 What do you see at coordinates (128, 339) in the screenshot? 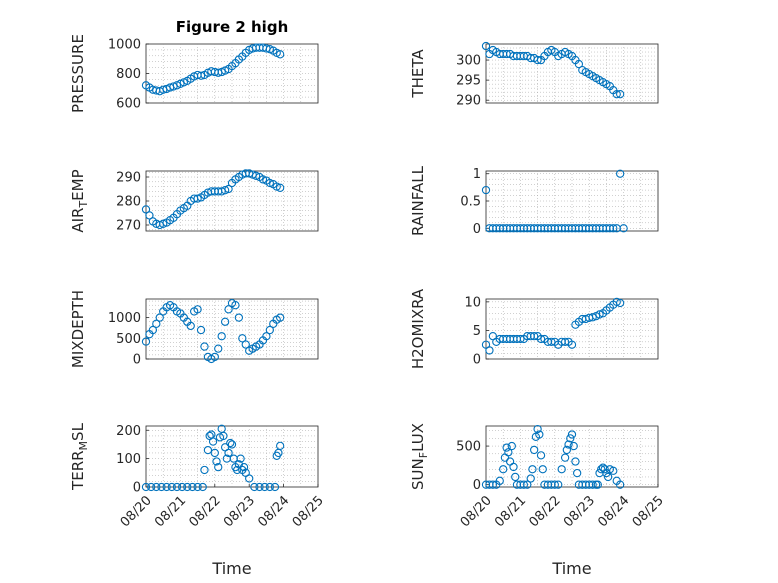
I see `y-tick-label: 500` at bounding box center [128, 339].